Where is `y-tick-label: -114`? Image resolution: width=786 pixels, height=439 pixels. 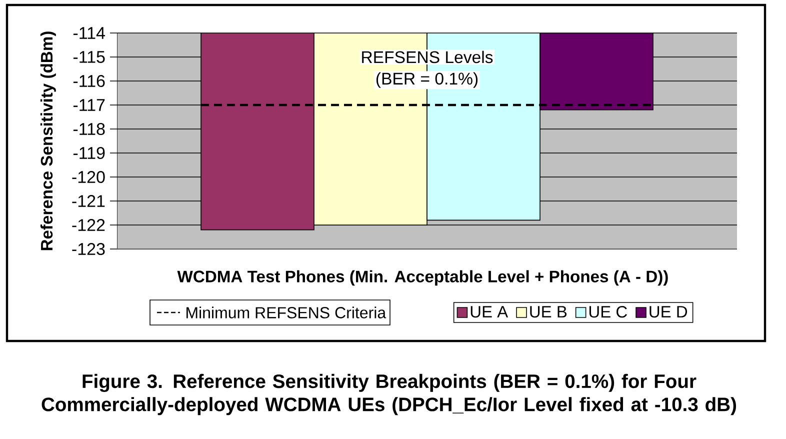 y-tick-label: -114 is located at coordinates (89, 33).